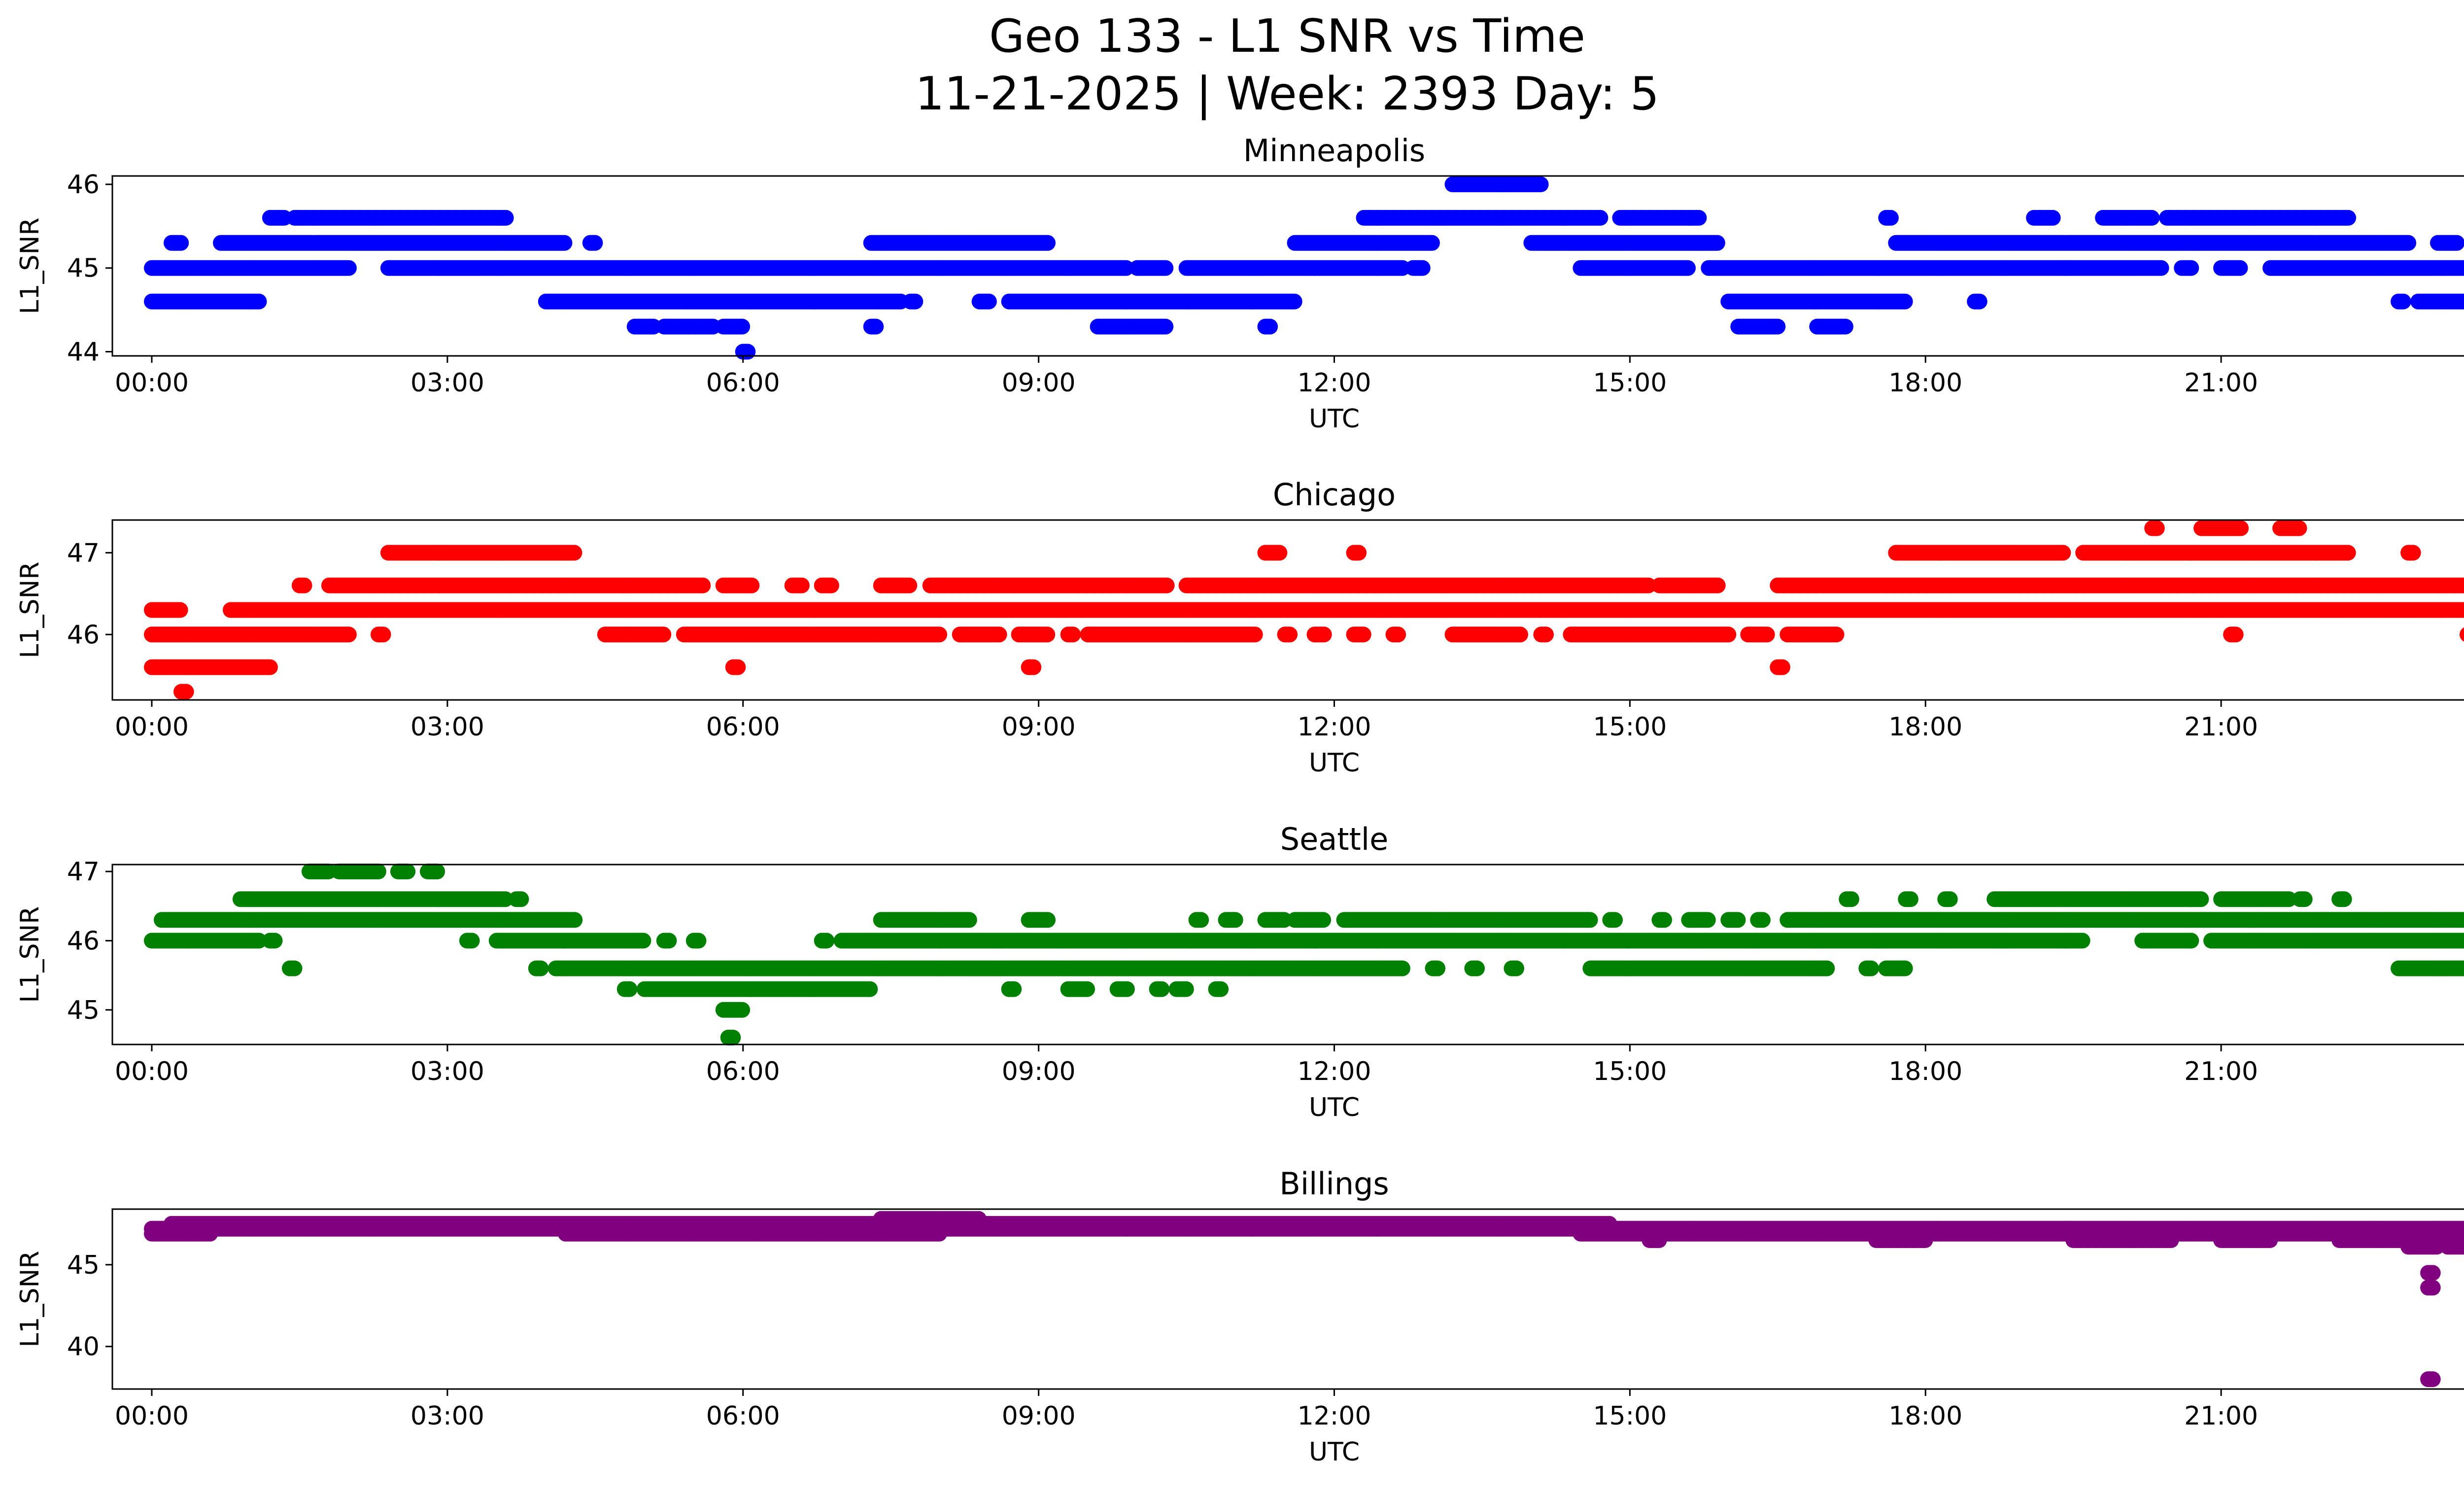 This screenshot has height=1495, width=2464. What do you see at coordinates (1925, 383) in the screenshot?
I see `x-tick-label: 18:00` at bounding box center [1925, 383].